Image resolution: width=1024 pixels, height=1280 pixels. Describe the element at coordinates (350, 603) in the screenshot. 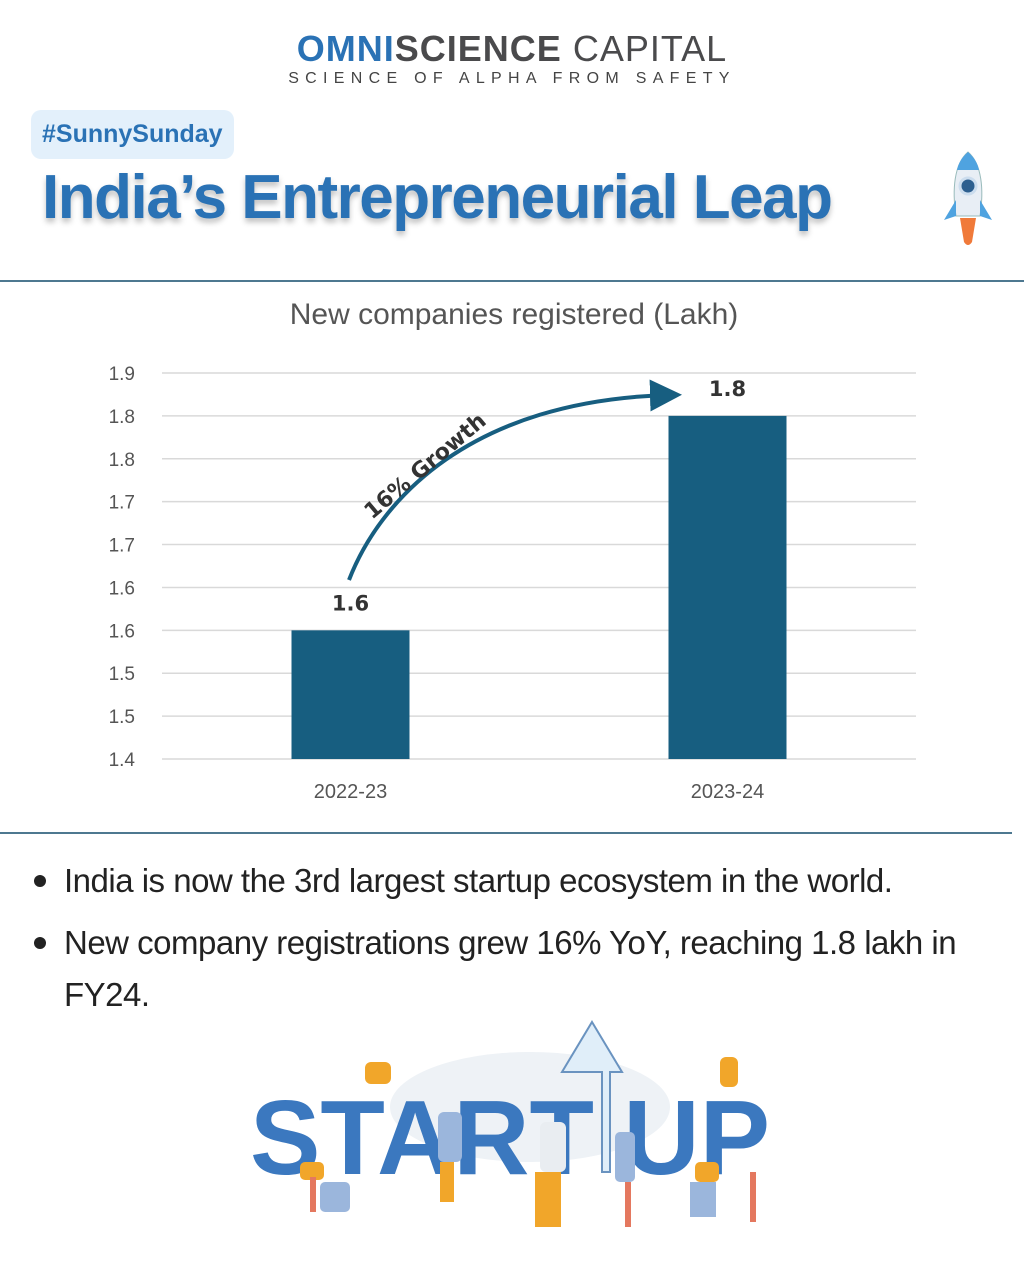

I see `data-label: 1.6` at that location.